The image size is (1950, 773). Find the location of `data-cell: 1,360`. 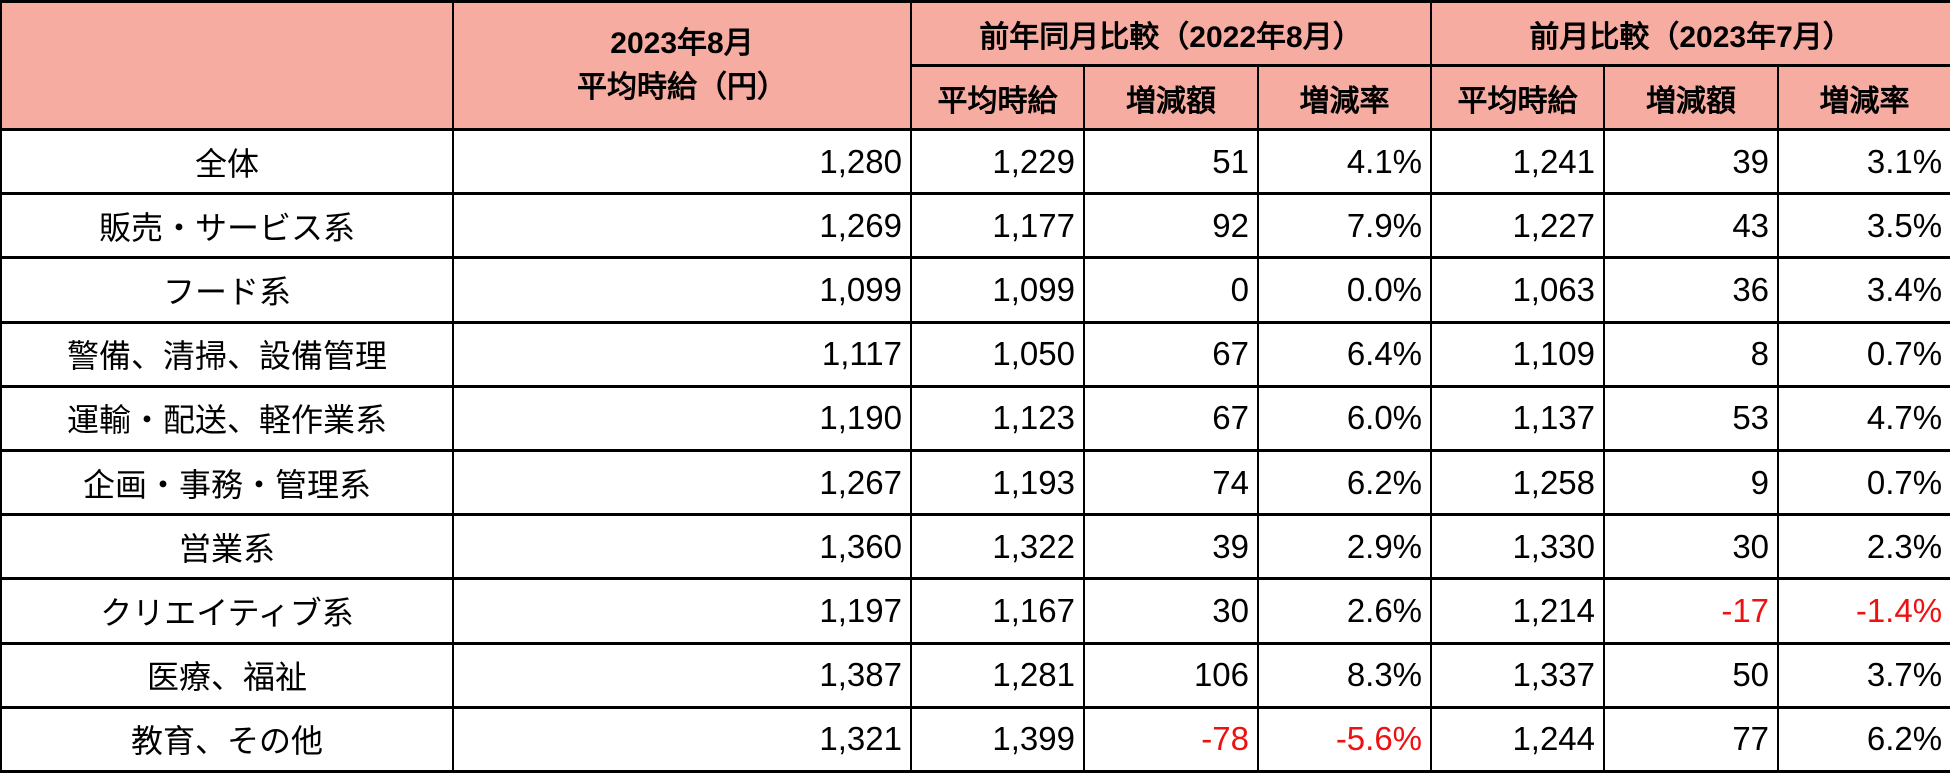

data-cell: 1,360 is located at coordinates (682, 547).